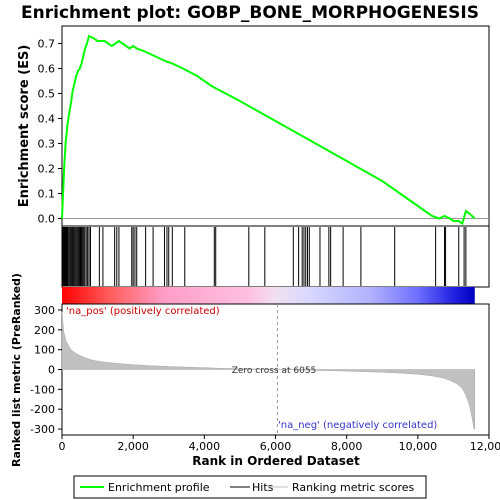 The width and height of the screenshot is (500, 500). Describe the element at coordinates (44, 310) in the screenshot. I see `metric-y-tick-label: 300` at that location.